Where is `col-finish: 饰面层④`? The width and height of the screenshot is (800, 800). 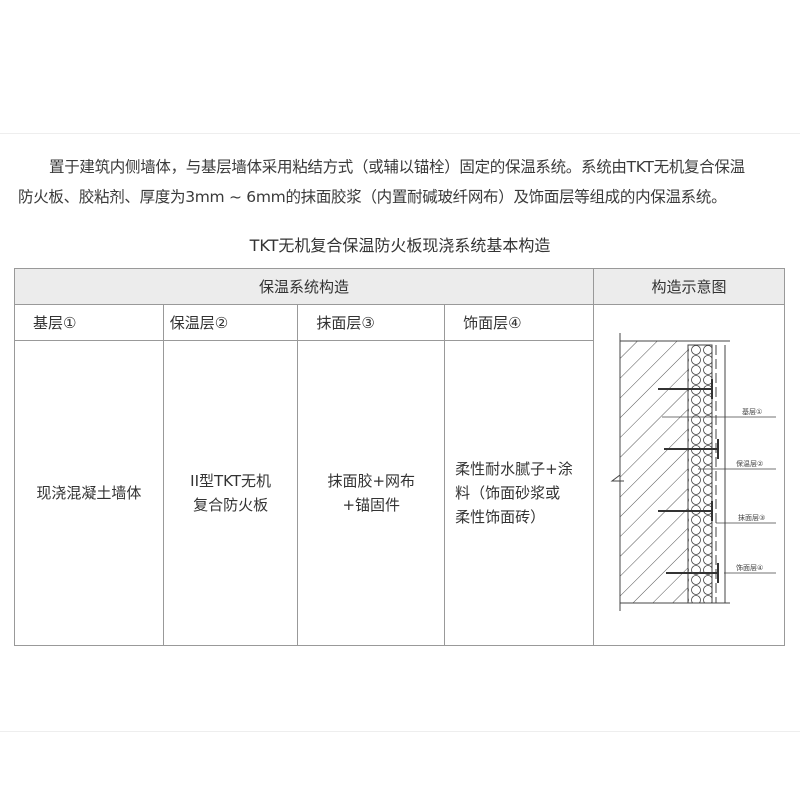 col-finish: 饰面层④ is located at coordinates (519, 322).